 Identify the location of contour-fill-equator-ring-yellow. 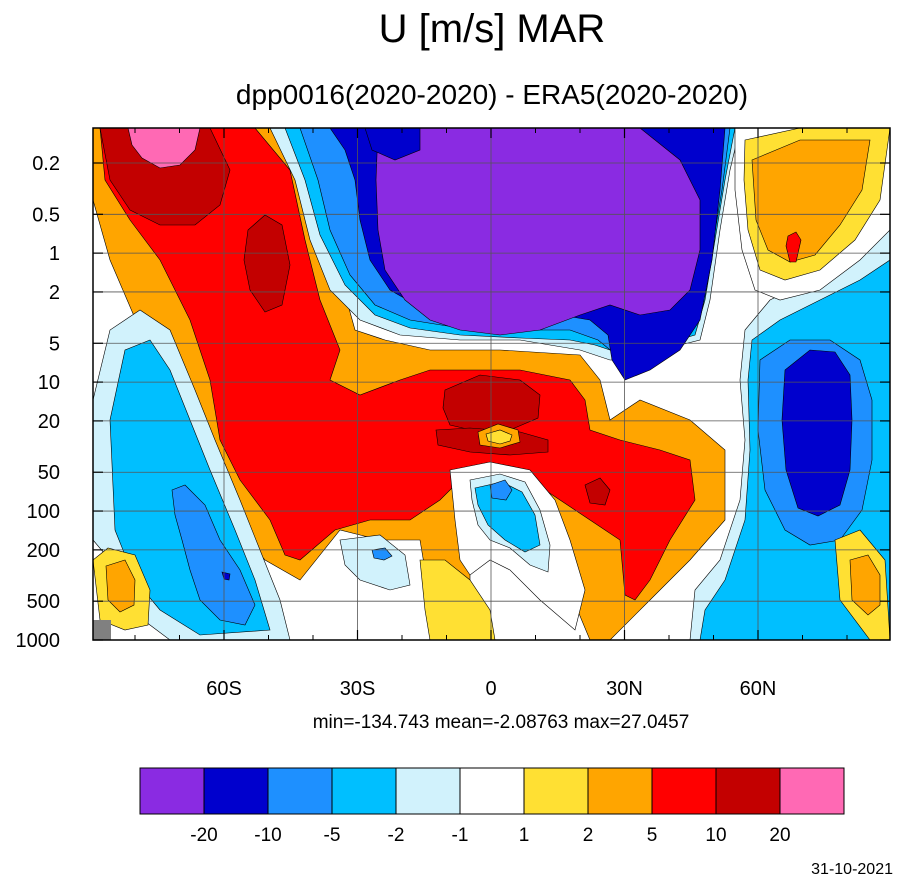
(499, 437).